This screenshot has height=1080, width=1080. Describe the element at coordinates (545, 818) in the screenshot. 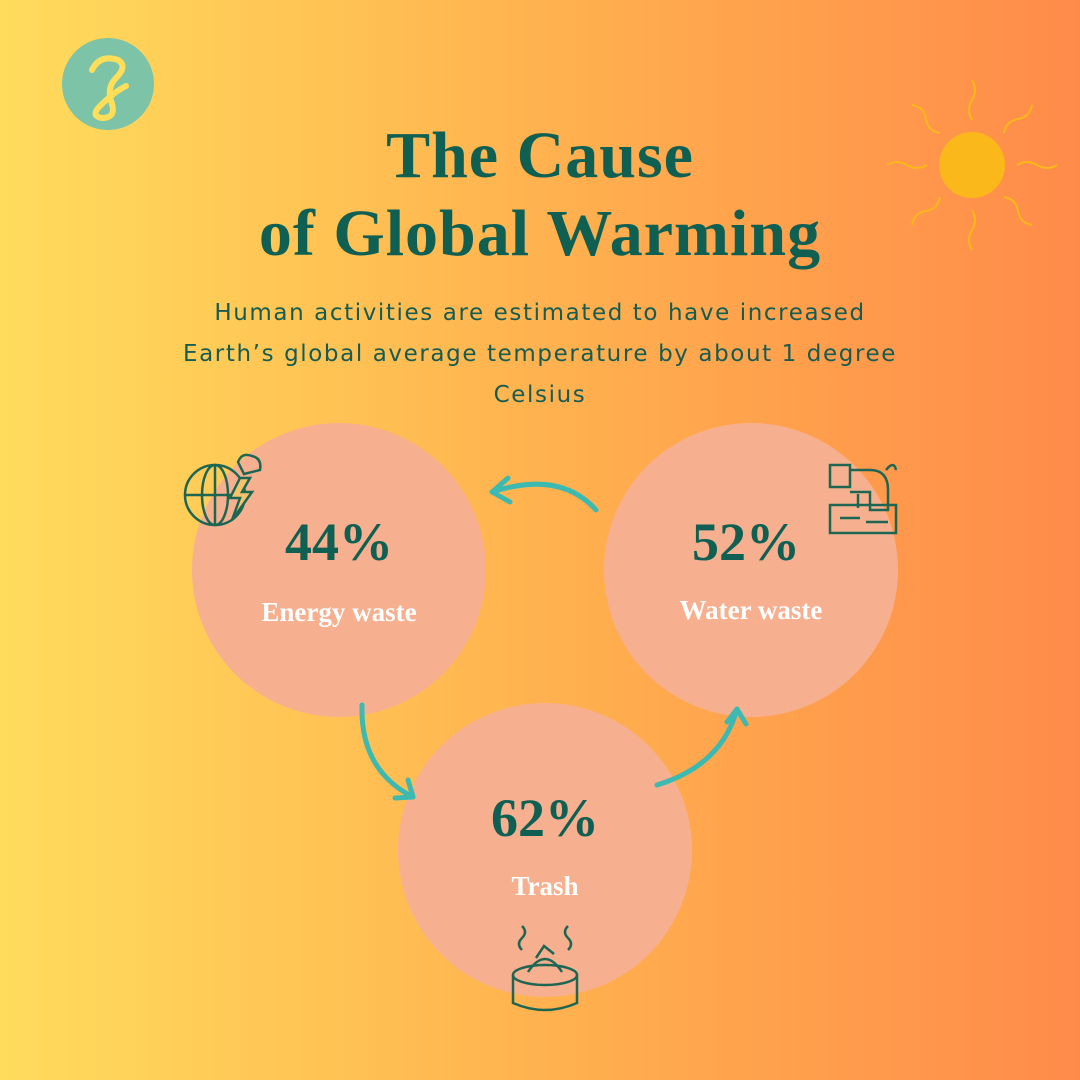

I see `percentage: 62%` at that location.